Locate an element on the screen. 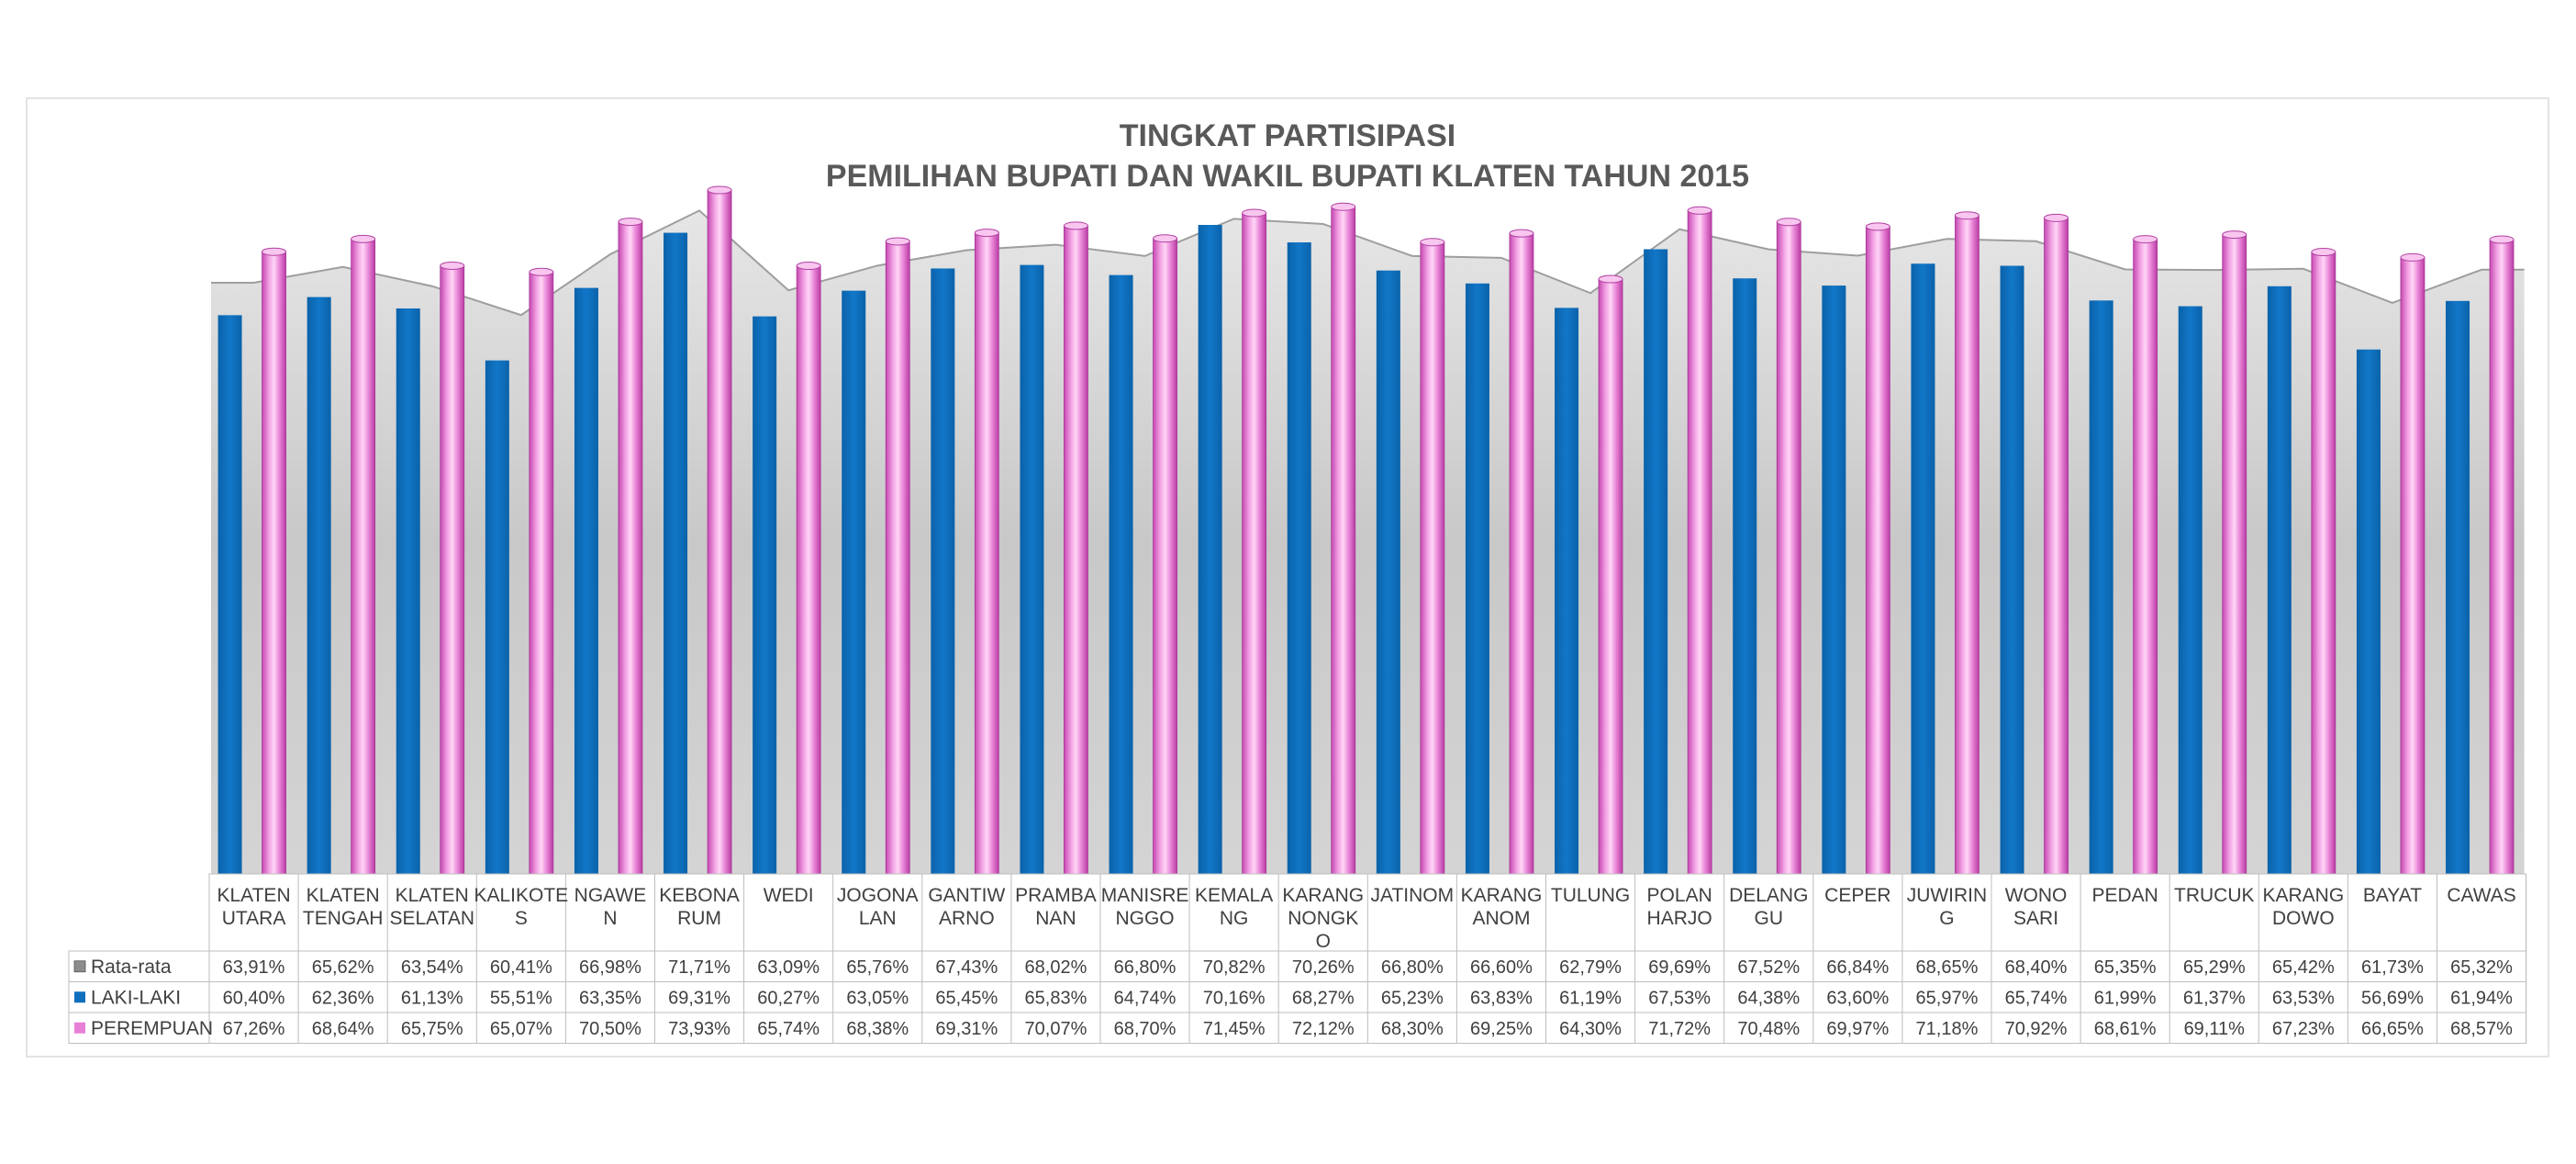 This screenshot has height=1164, width=2576. category-label: BAYAT is located at coordinates (2393, 895).